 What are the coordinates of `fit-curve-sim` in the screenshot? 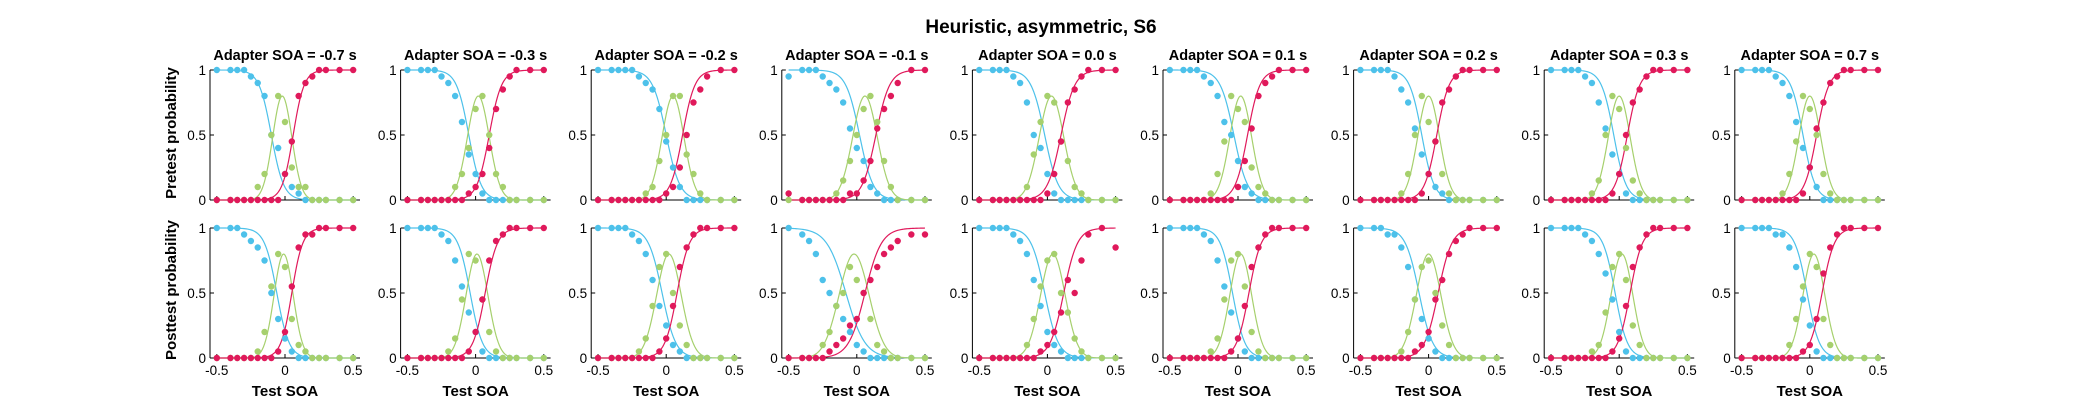 It's located at (666, 148).